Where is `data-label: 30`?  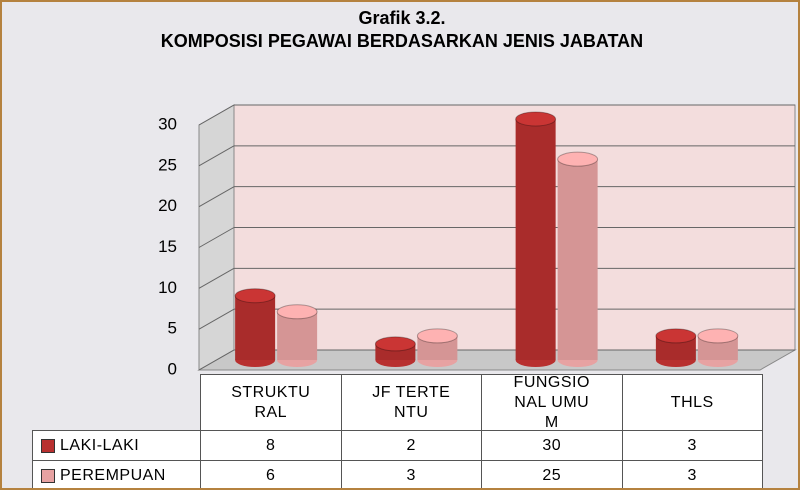
data-label: 30 is located at coordinates (552, 445).